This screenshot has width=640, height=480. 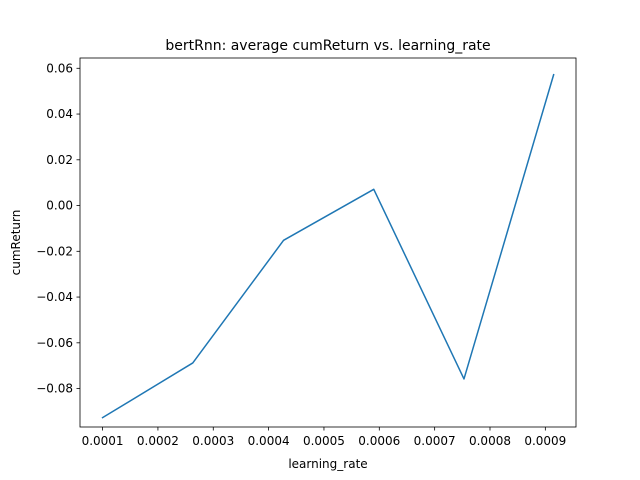 I want to click on x-axis-label: learning_rate, so click(x=327, y=464).